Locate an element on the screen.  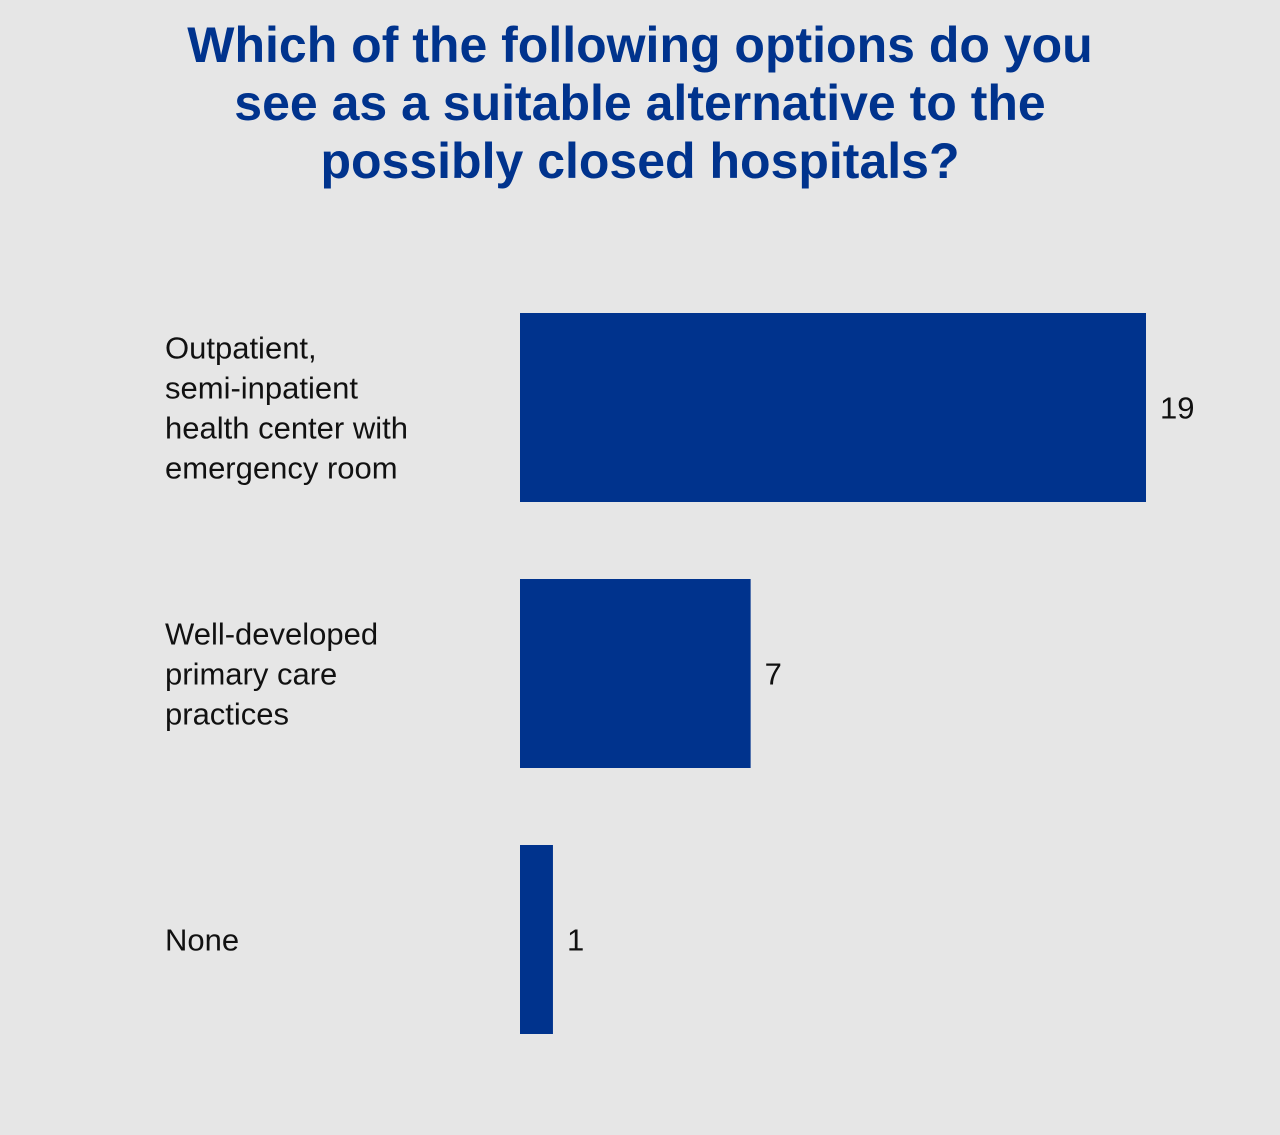
category-label: None is located at coordinates (202, 939).